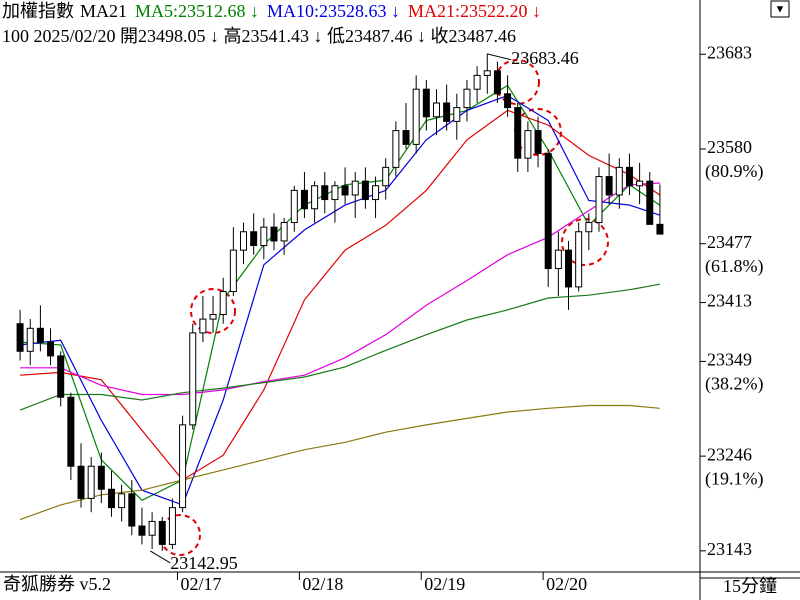 Image resolution: width=800 pixels, height=600 pixels. What do you see at coordinates (729, 454) in the screenshot?
I see `y-tick-label: 23246` at bounding box center [729, 454].